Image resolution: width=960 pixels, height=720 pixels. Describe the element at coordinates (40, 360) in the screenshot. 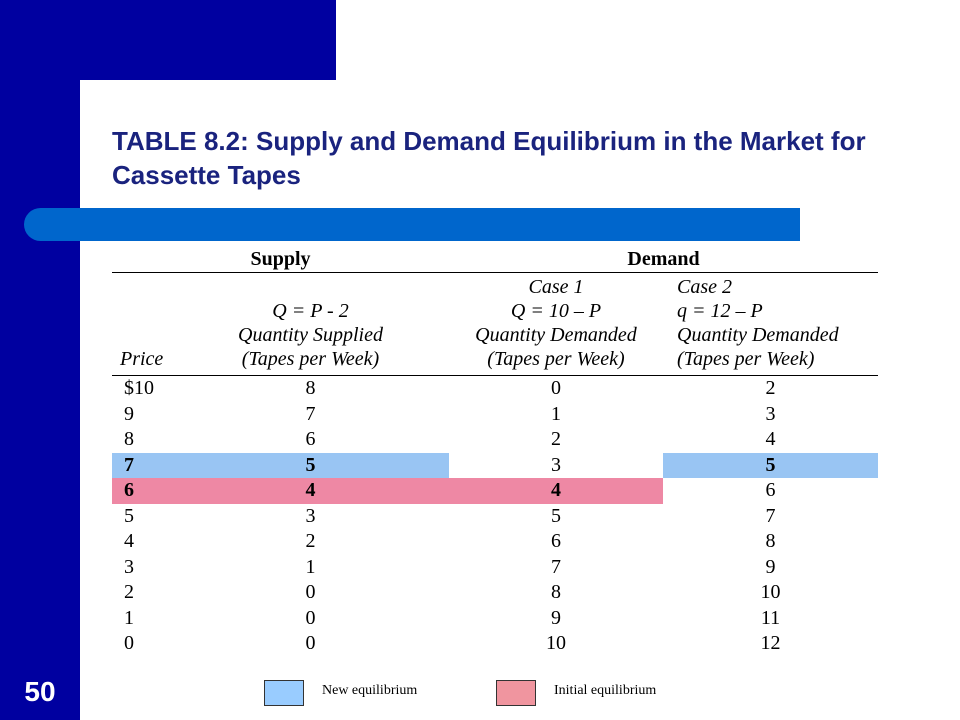

I see `left-frame-band` at that location.